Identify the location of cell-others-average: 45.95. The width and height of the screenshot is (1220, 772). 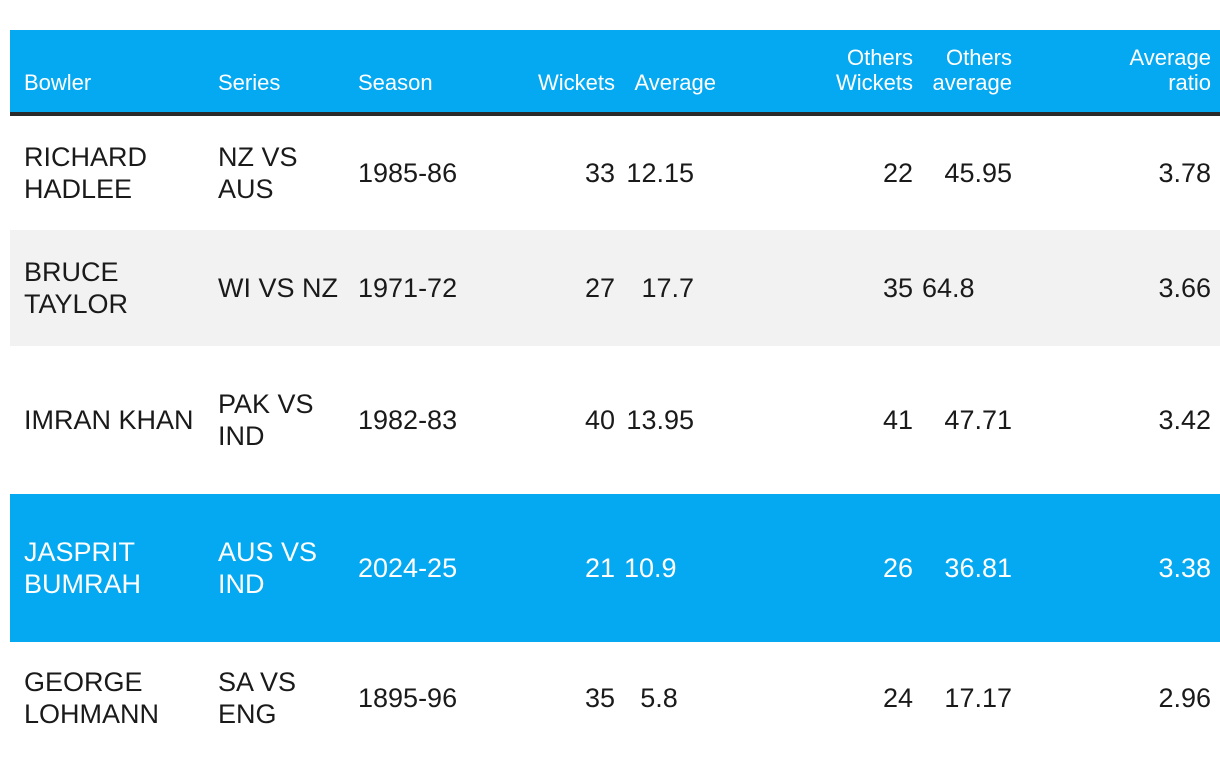
(996, 172).